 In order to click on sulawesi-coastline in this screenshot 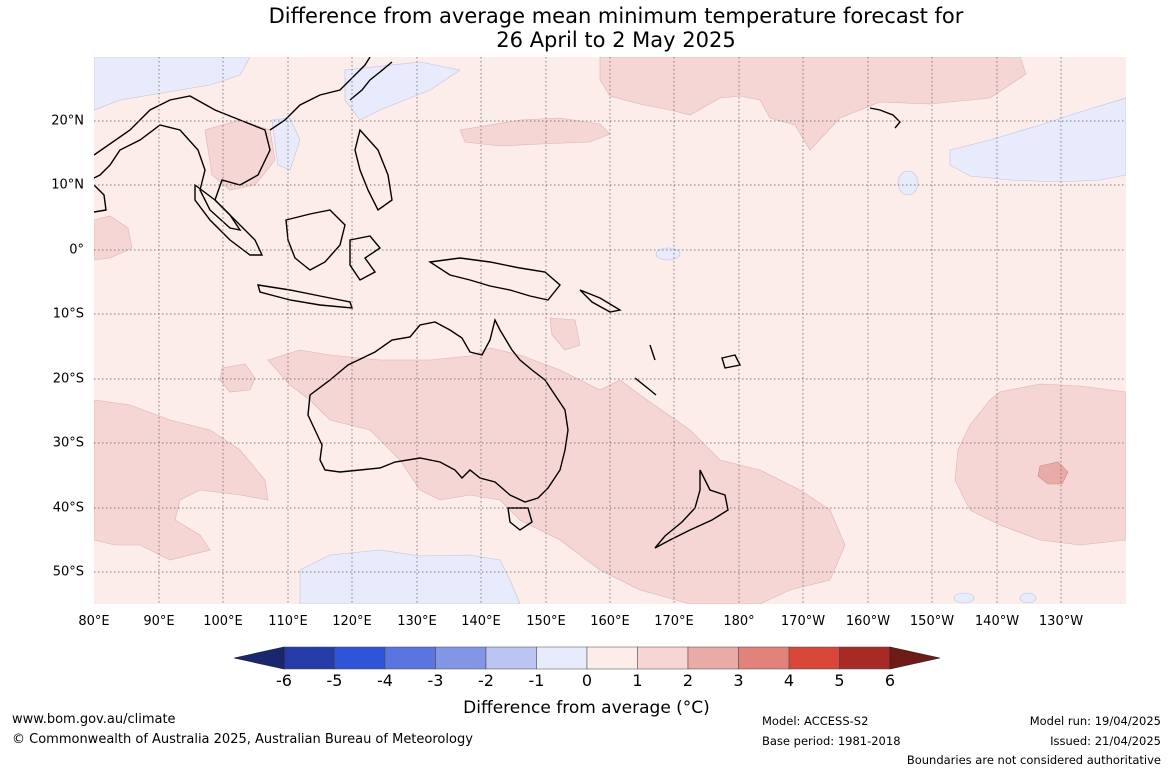, I will do `click(365, 258)`.